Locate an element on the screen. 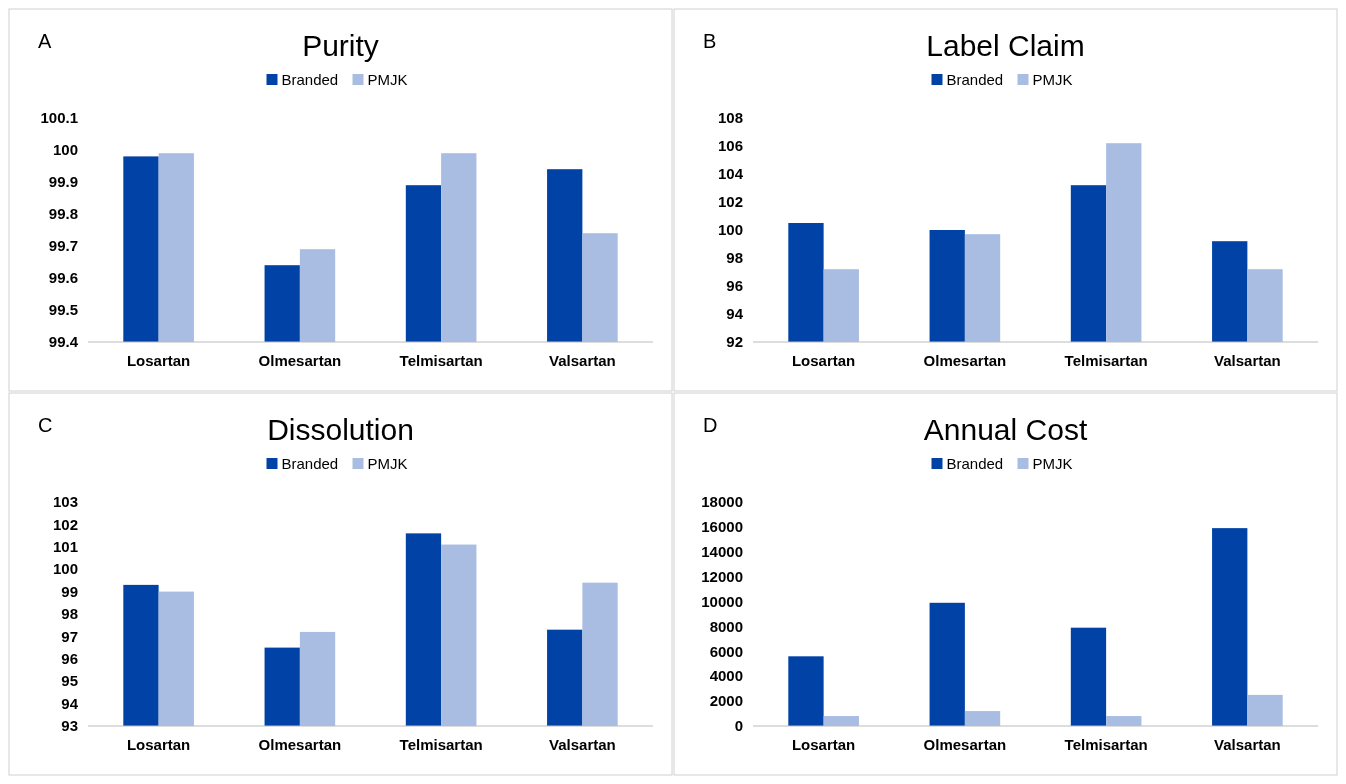 The image size is (1346, 784). y-tick-label: 99.4 is located at coordinates (63, 342).